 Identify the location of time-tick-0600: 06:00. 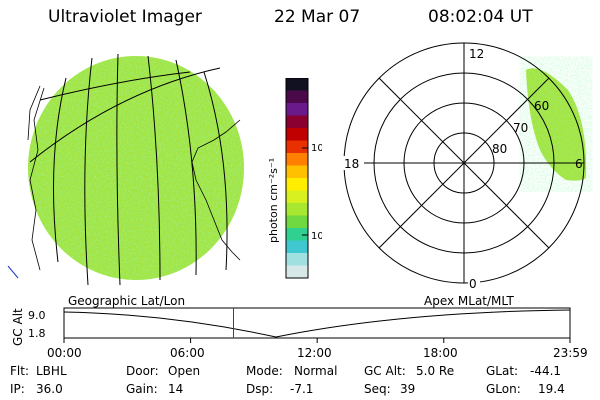
(187, 353).